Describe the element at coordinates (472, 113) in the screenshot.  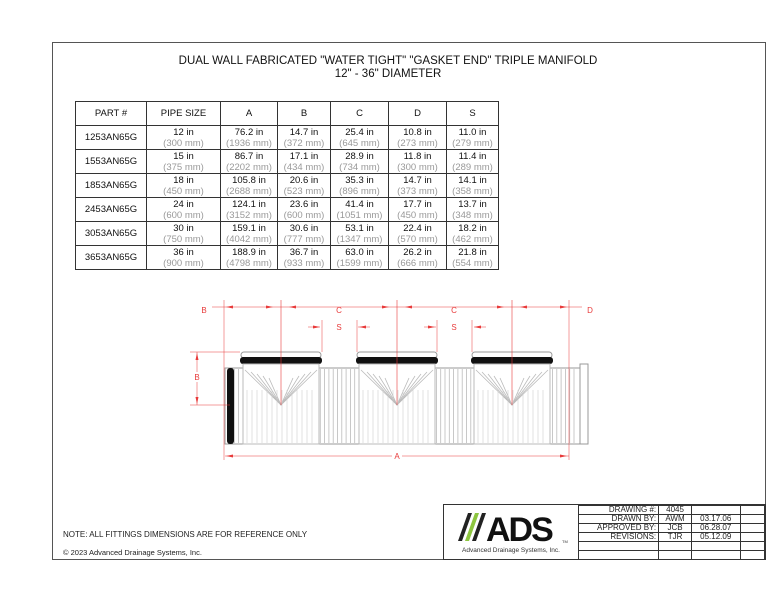
I see `column-header: S` at that location.